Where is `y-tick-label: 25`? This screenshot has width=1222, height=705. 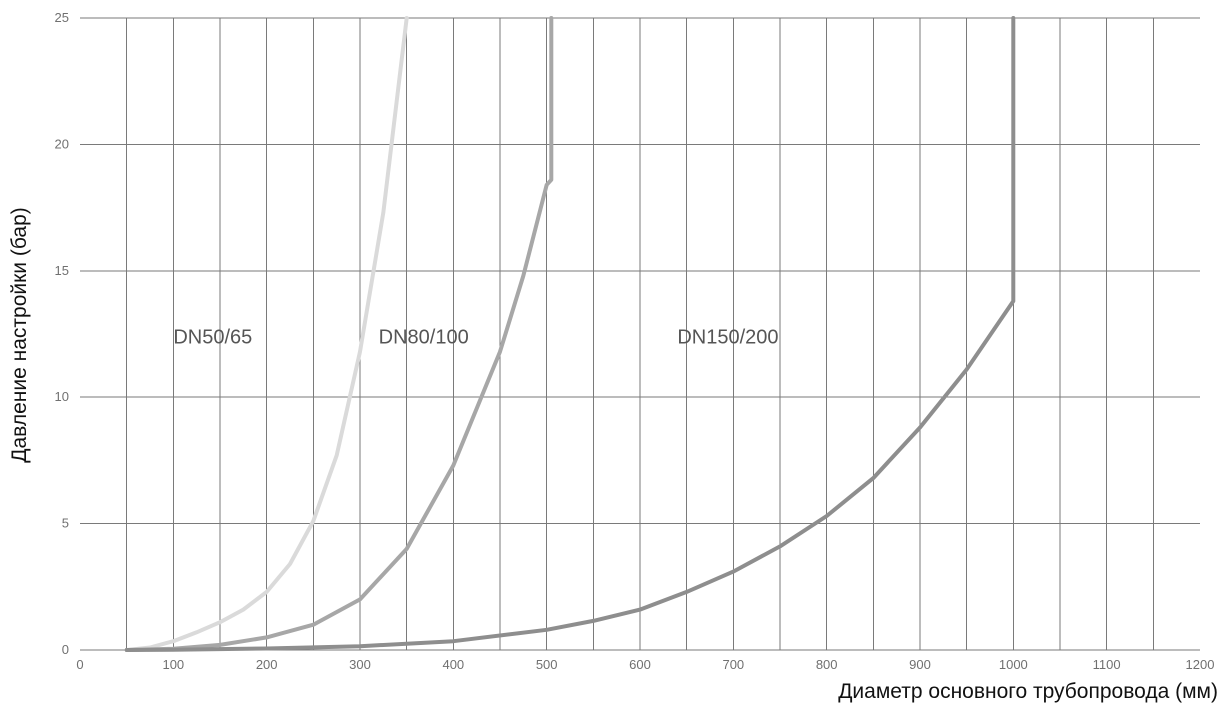 y-tick-label: 25 is located at coordinates (62, 17).